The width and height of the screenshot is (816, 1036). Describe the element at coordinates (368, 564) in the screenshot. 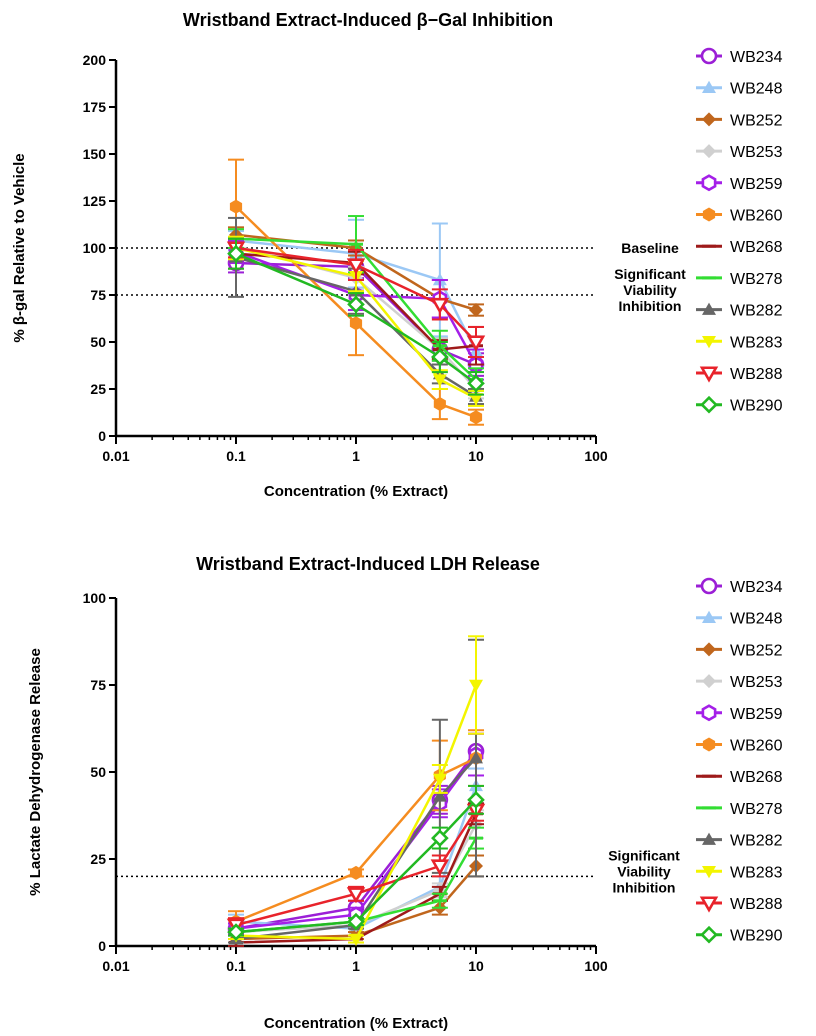

I see `chart-title: Wristband Extract-Induced LDH Release` at that location.